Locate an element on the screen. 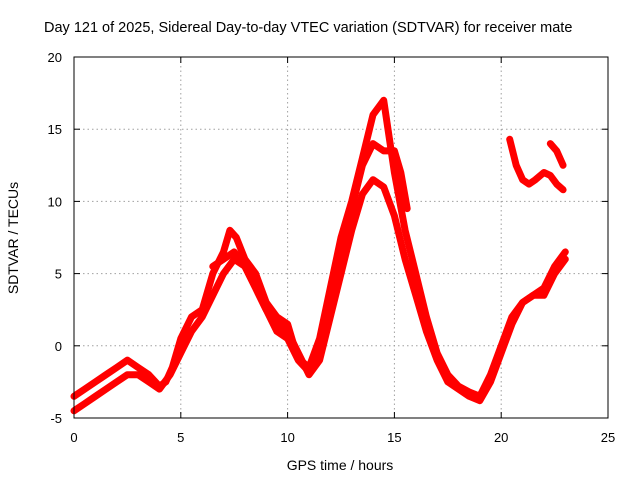  series-line is located at coordinates (556, 154).